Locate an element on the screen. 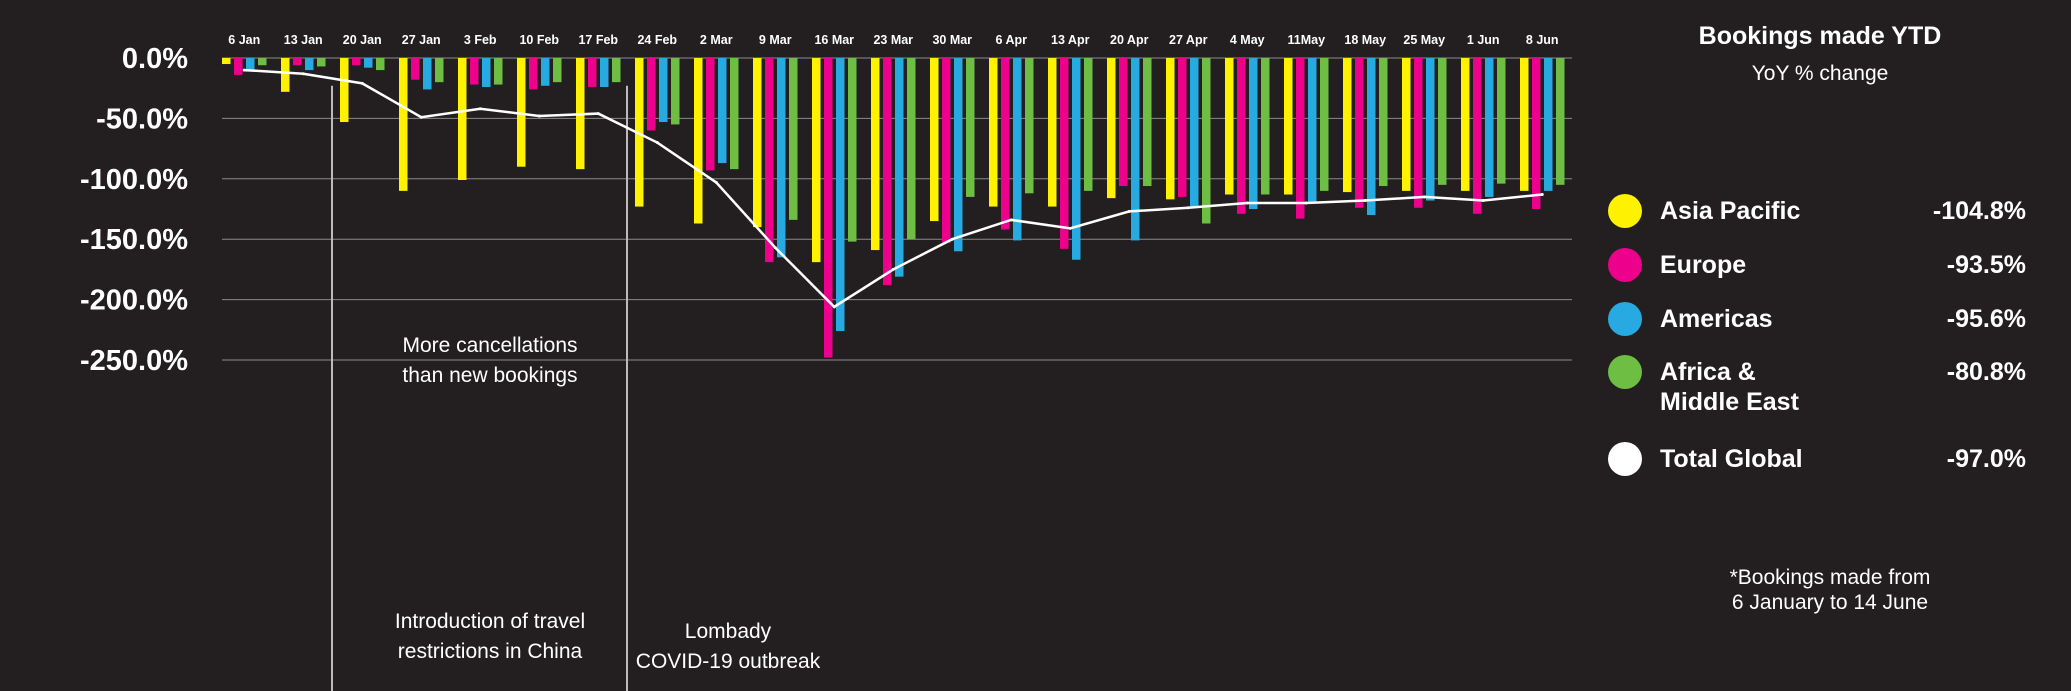 The height and width of the screenshot is (691, 2071). x-tick-label: 18 May is located at coordinates (1365, 40).